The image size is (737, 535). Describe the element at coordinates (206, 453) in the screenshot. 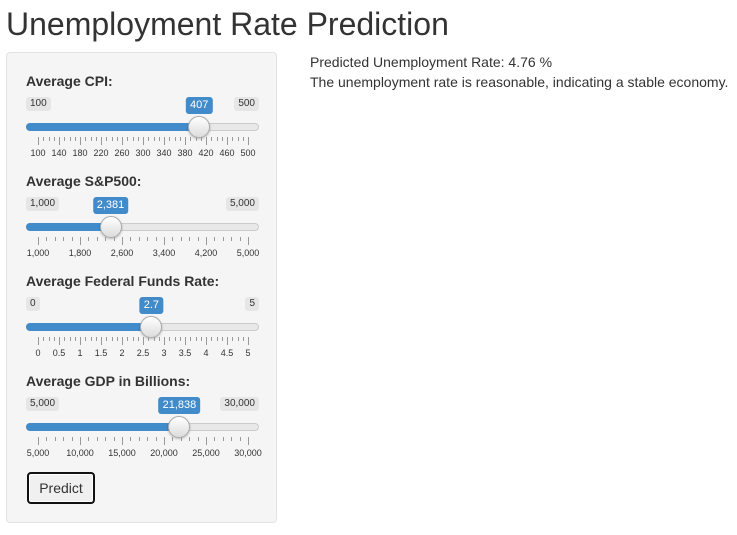

I see `tick-label: 25,000` at that location.